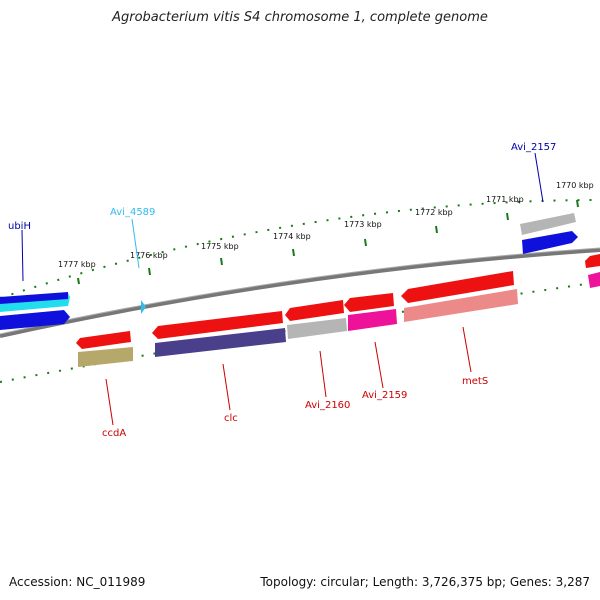 This screenshot has width=600, height=600. What do you see at coordinates (575, 185) in the screenshot?
I see `tick-label: 1770 kbp` at bounding box center [575, 185].